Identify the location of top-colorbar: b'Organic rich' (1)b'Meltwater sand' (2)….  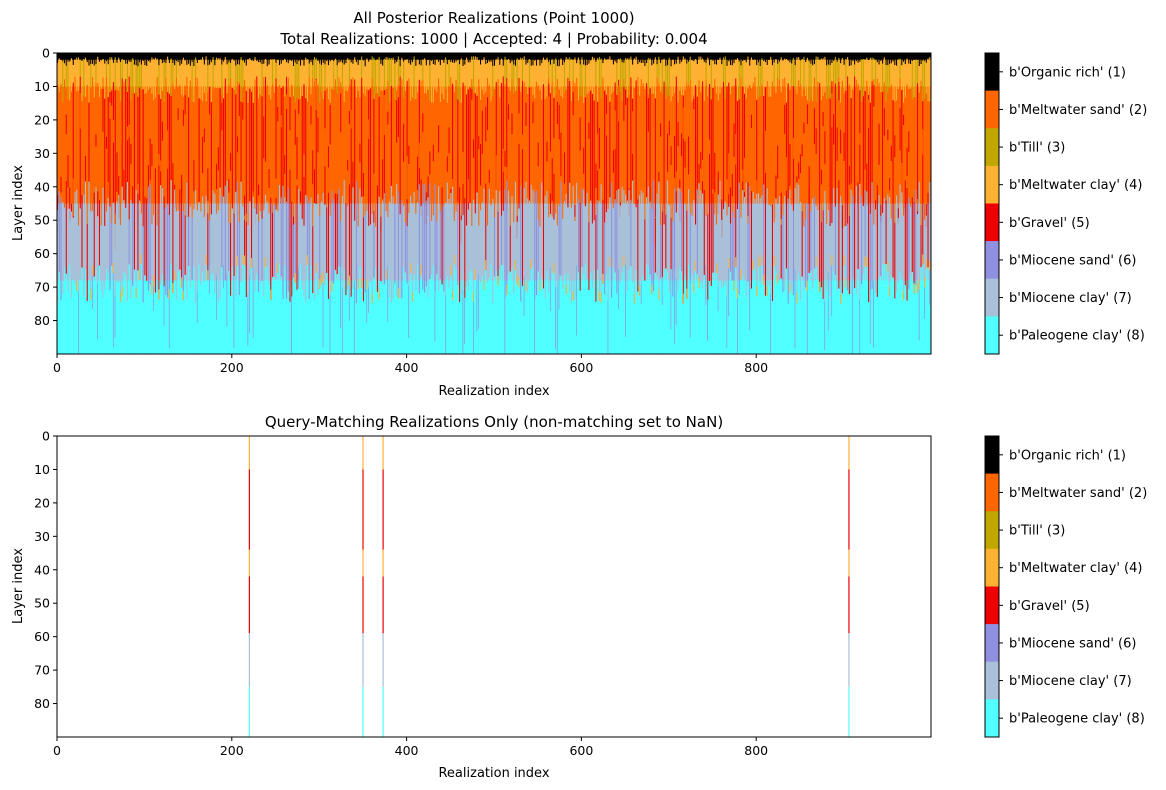
(1065, 203).